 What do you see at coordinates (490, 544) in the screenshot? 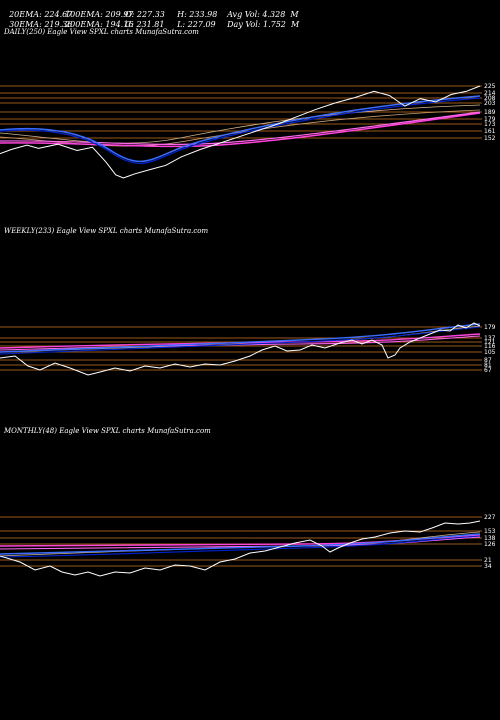
I see `price-tick-label: 126` at bounding box center [490, 544].